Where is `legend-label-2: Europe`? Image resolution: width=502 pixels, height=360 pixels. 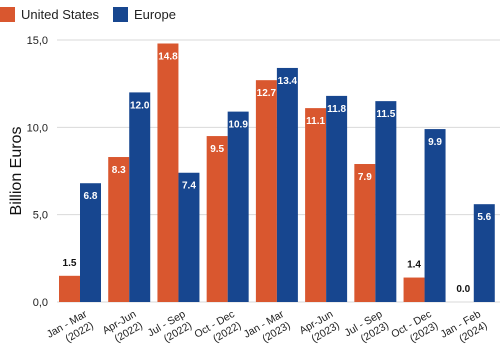 legend-label-2: Europe is located at coordinates (155, 14).